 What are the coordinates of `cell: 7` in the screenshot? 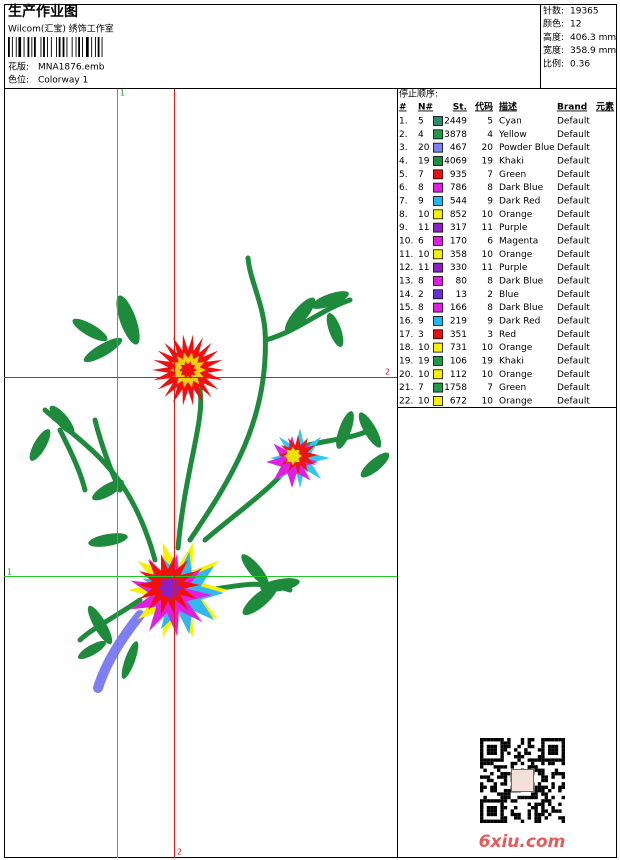 It's located at (421, 175).